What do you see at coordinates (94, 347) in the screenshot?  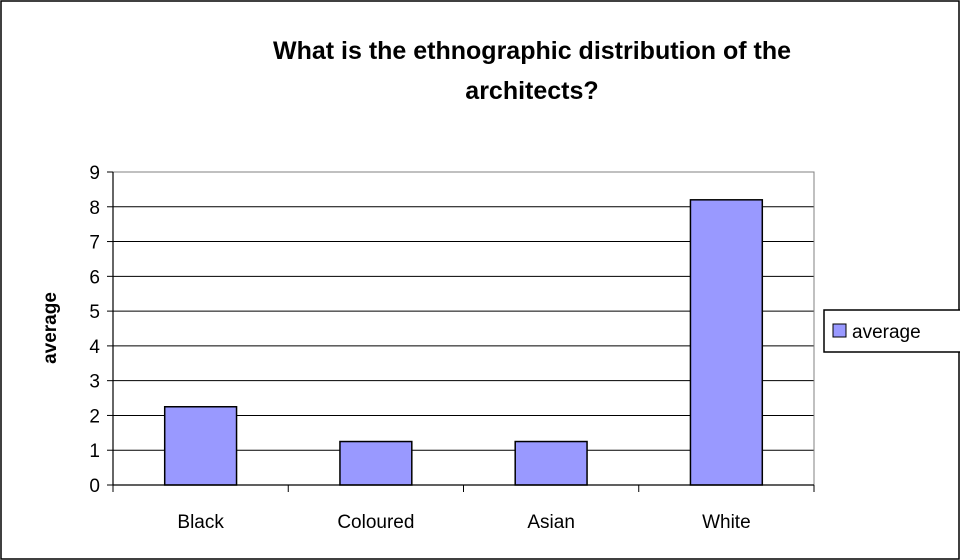 I see `y-tick-label-4: 4` at bounding box center [94, 347].